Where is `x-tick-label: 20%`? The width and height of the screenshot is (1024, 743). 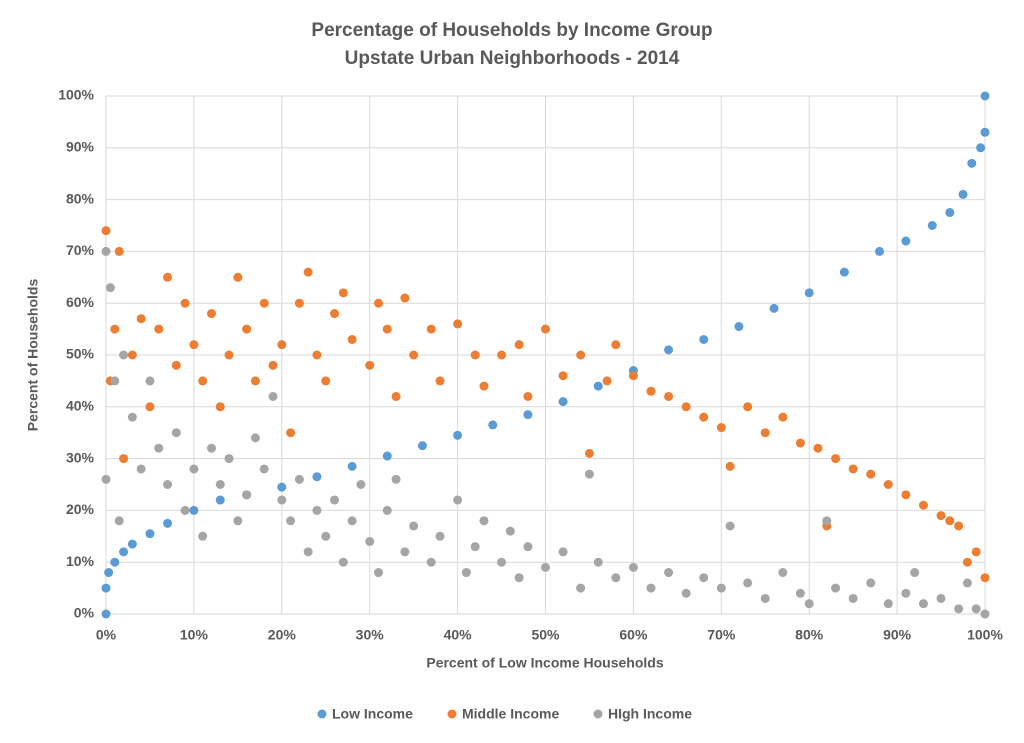
x-tick-label: 20% is located at coordinates (282, 635).